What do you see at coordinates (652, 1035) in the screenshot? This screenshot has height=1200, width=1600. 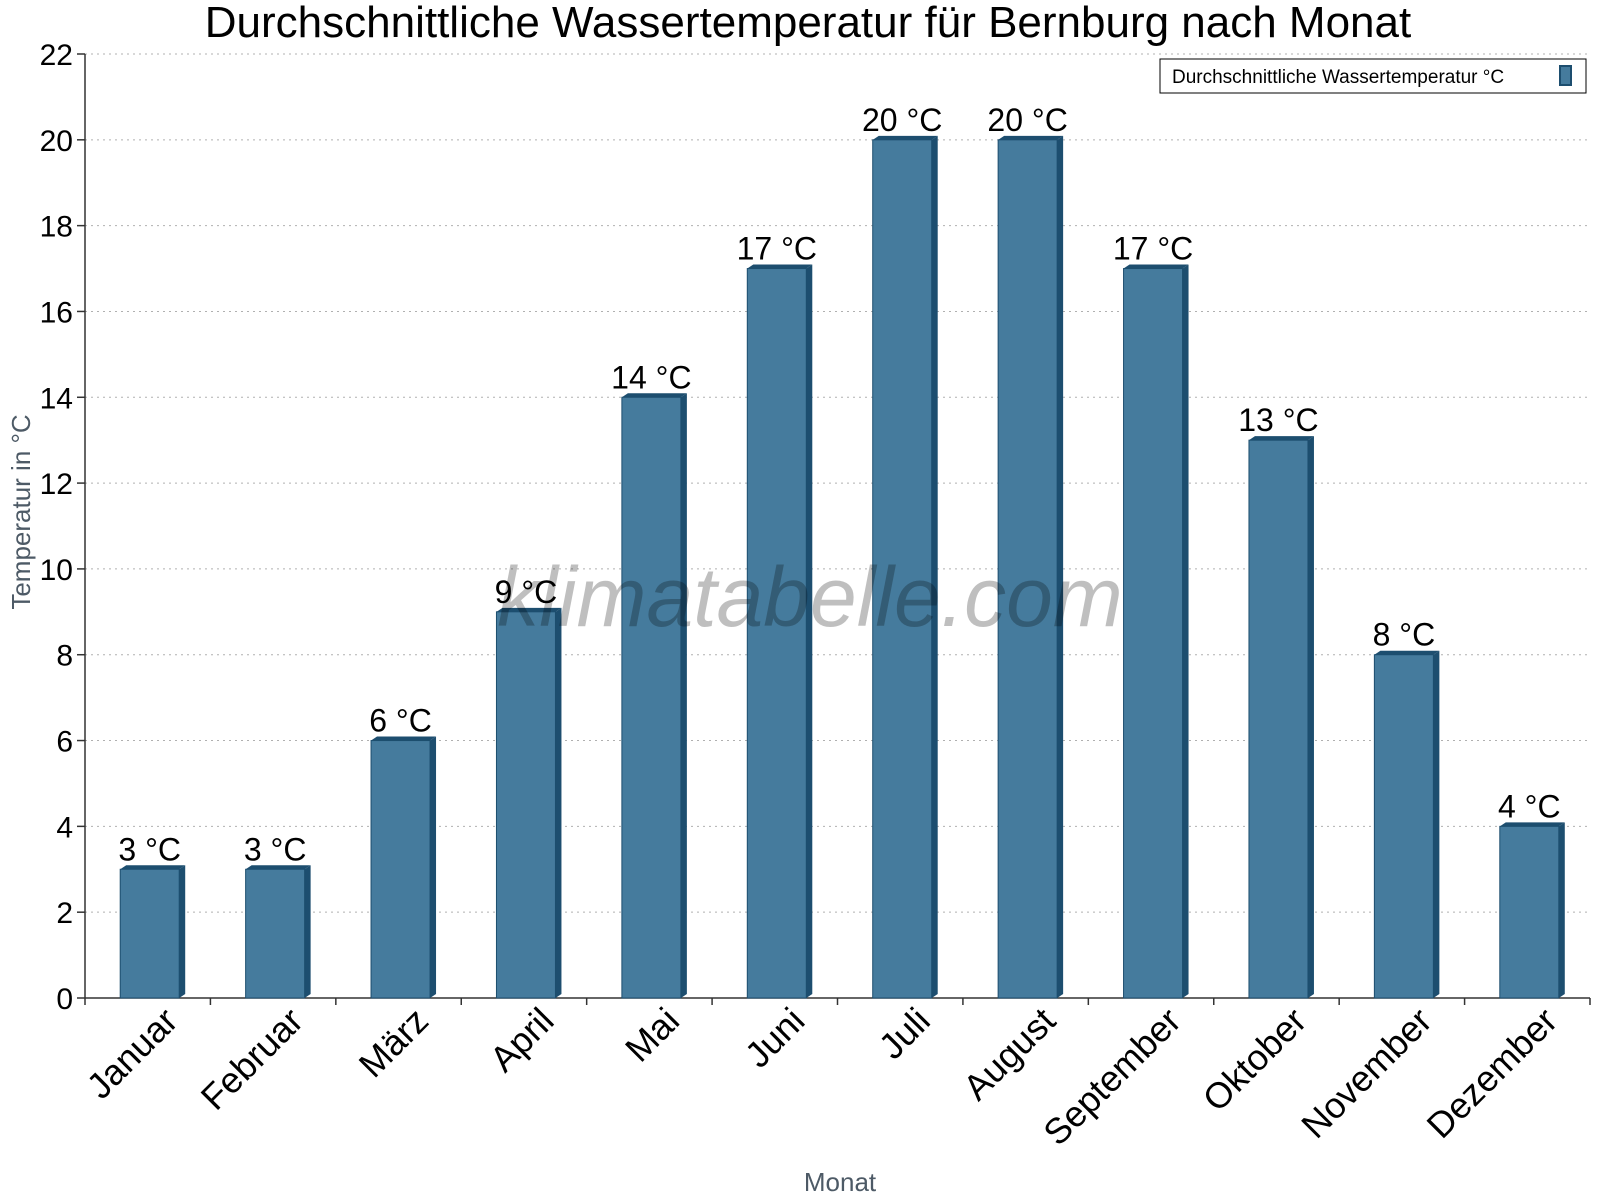 I see `x-tick-label: Mai` at bounding box center [652, 1035].